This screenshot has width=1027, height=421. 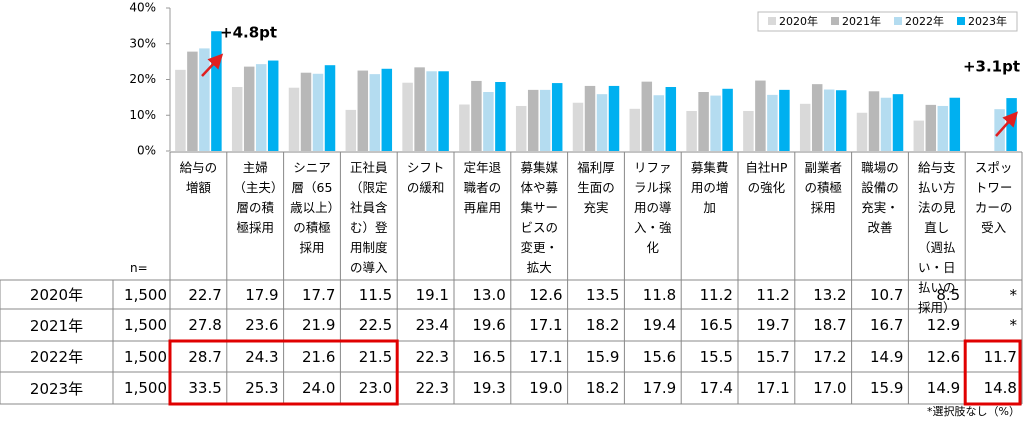 What do you see at coordinates (886, 294) in the screenshot?
I see `table-value: 10.7` at bounding box center [886, 294].